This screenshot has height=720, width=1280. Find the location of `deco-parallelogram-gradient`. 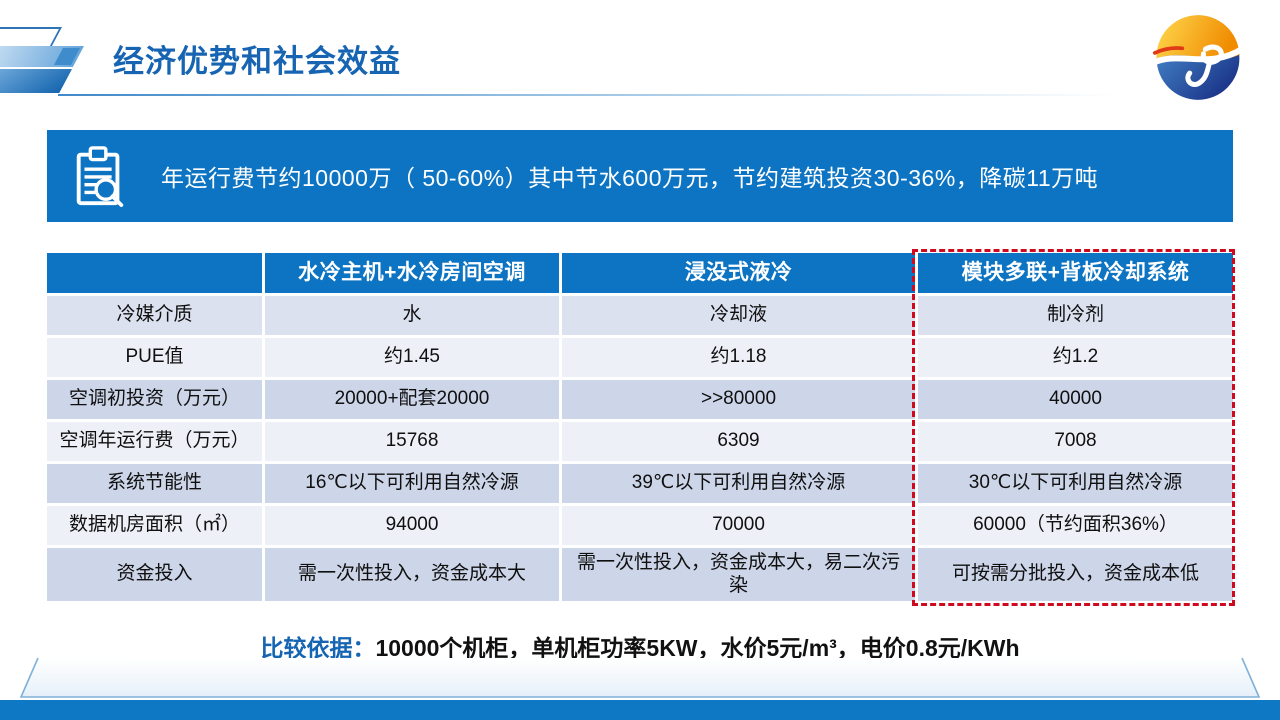

deco-parallelogram-gradient is located at coordinates (36, 81).